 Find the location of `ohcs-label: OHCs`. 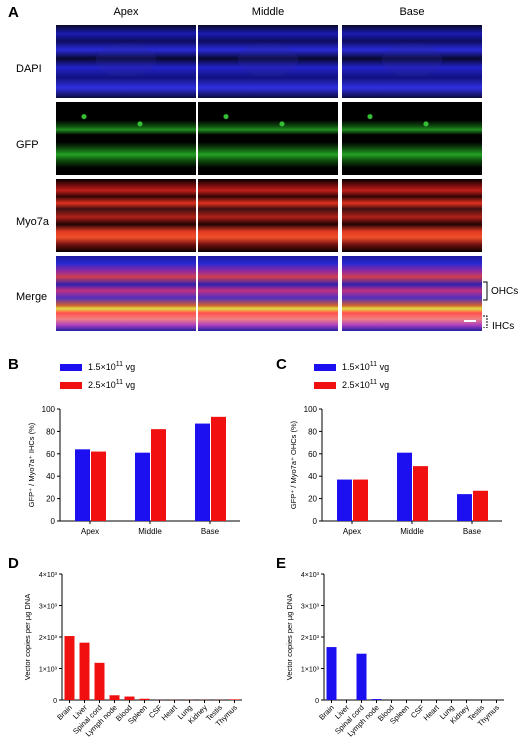

ohcs-label: OHCs is located at coordinates (505, 291).